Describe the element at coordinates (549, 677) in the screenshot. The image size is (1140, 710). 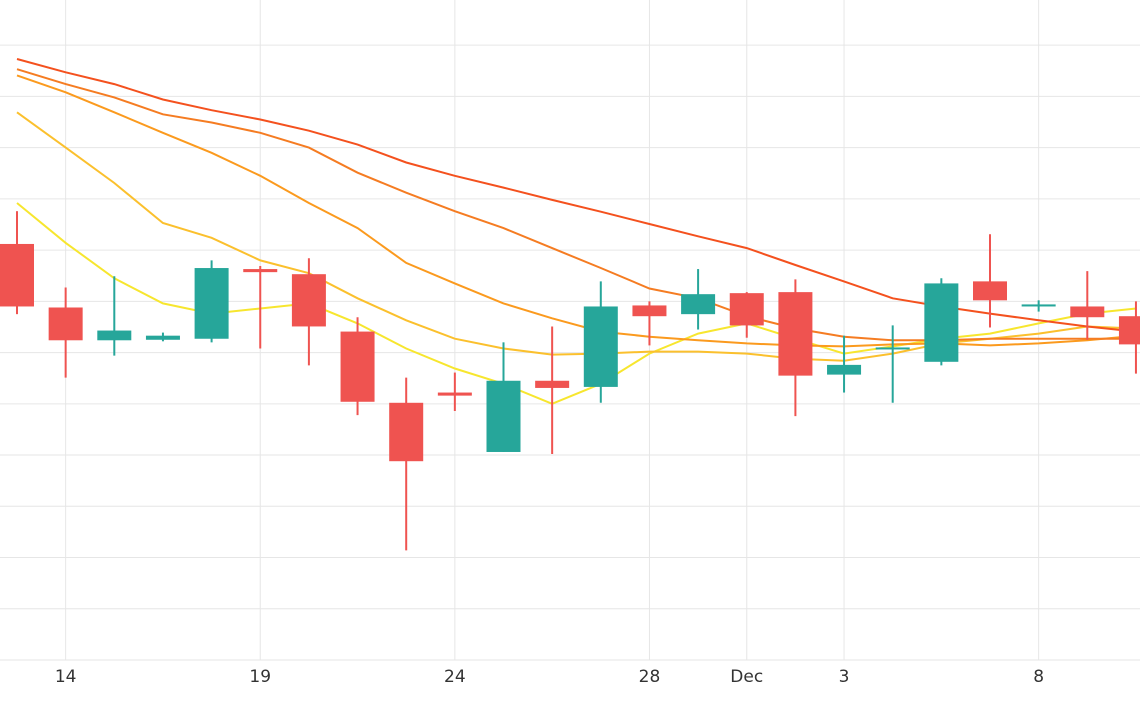
I see `x-axis: 14 19 24 28 Dec 3 8` at that location.